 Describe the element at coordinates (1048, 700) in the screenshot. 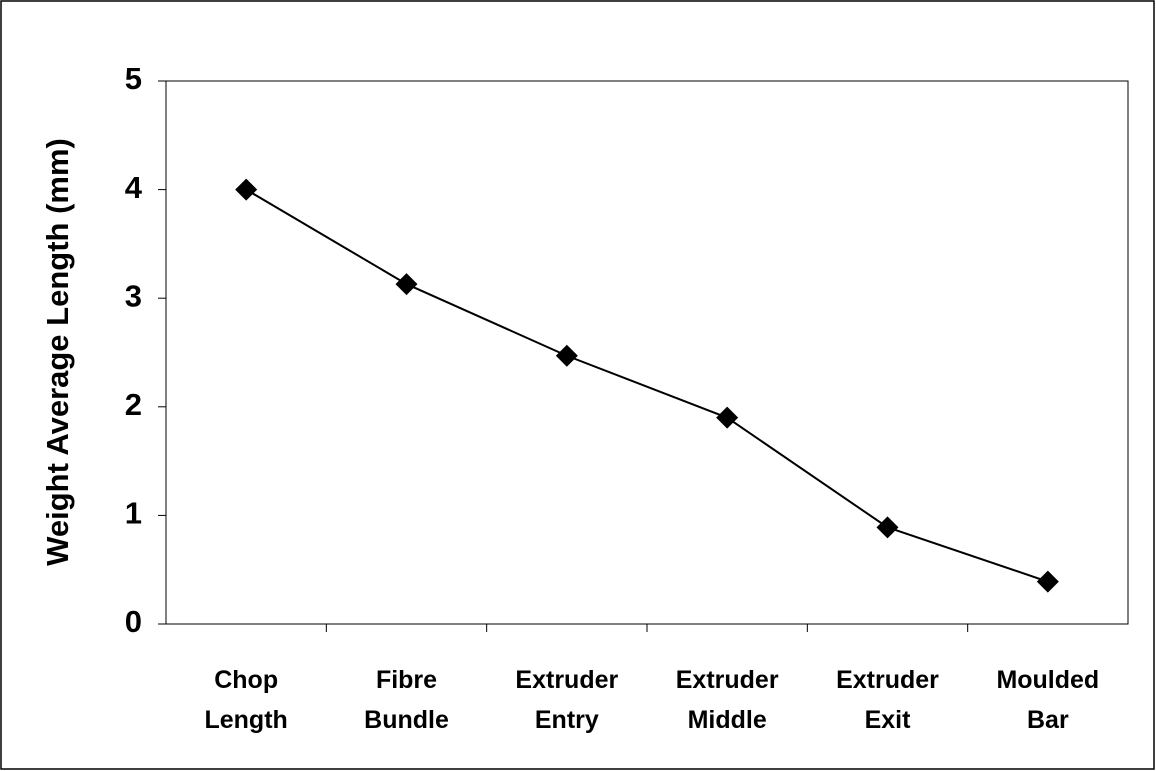

I see `x-tick-label: Moulded Bar` at that location.